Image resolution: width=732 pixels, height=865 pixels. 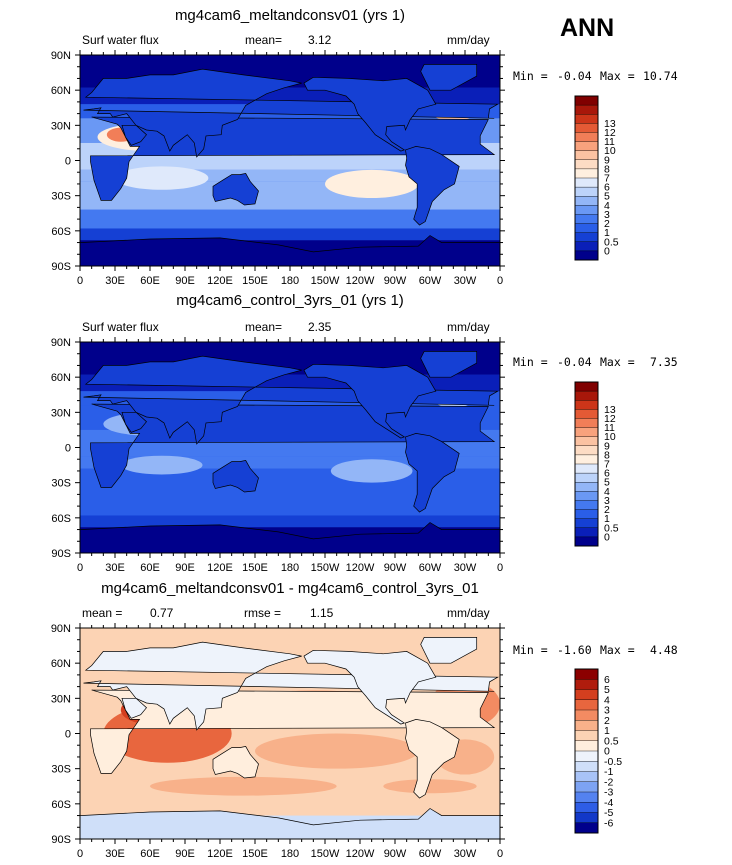 I want to click on colorbar-label: -1, so click(x=608, y=772).